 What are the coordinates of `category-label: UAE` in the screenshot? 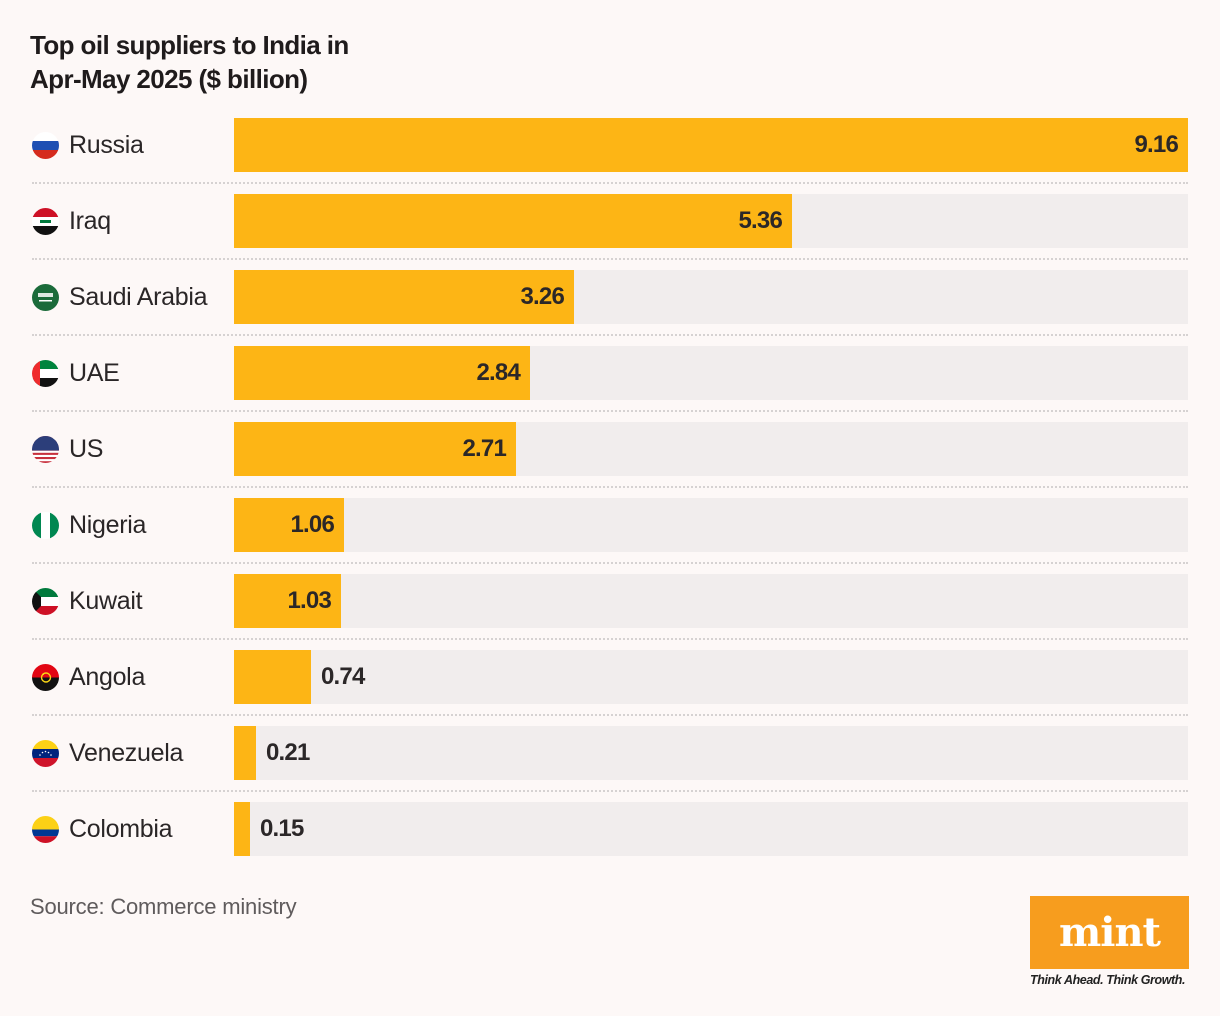 It's located at (94, 373).